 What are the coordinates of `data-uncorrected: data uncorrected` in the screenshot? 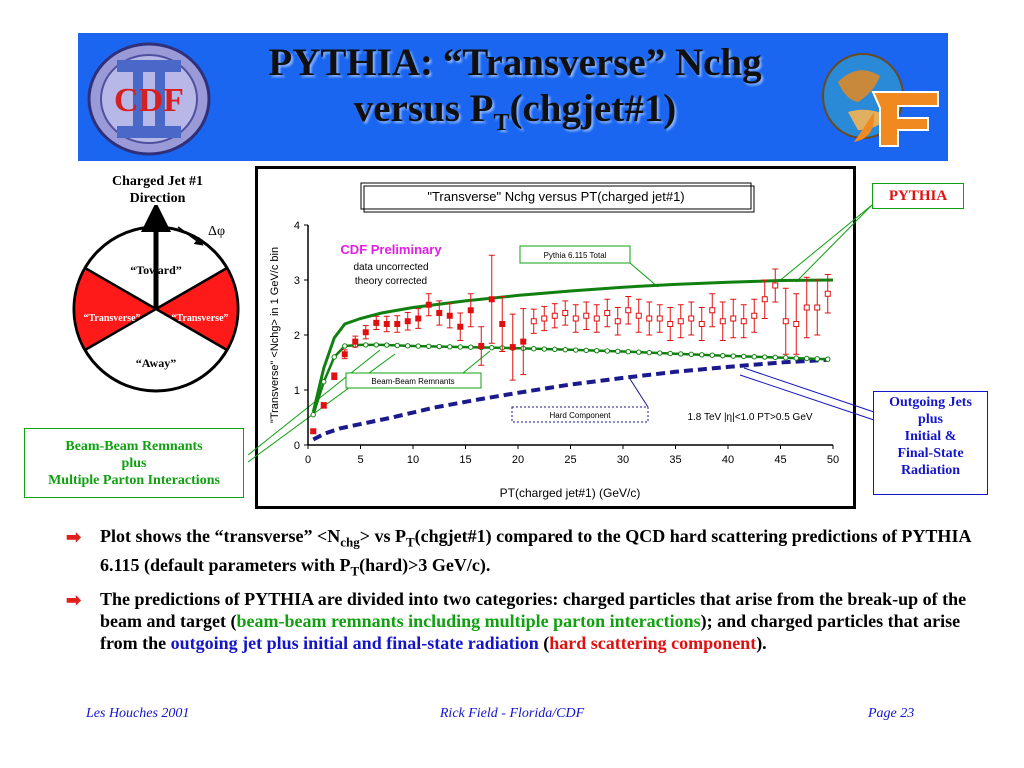 It's located at (390, 267).